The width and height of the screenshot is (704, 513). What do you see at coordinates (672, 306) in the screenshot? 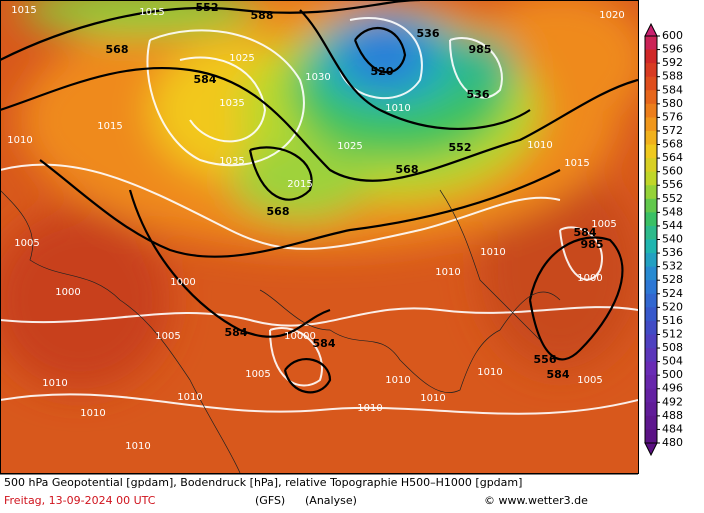
I see `colorbar-label: 520` at bounding box center [672, 306].